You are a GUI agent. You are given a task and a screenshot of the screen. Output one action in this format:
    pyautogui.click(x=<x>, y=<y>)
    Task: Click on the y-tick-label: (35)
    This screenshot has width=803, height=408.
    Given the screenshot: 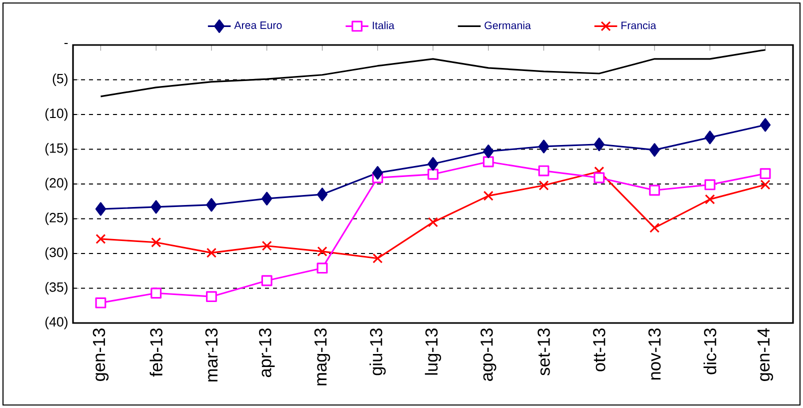 What is the action you would take?
    pyautogui.click(x=56, y=288)
    